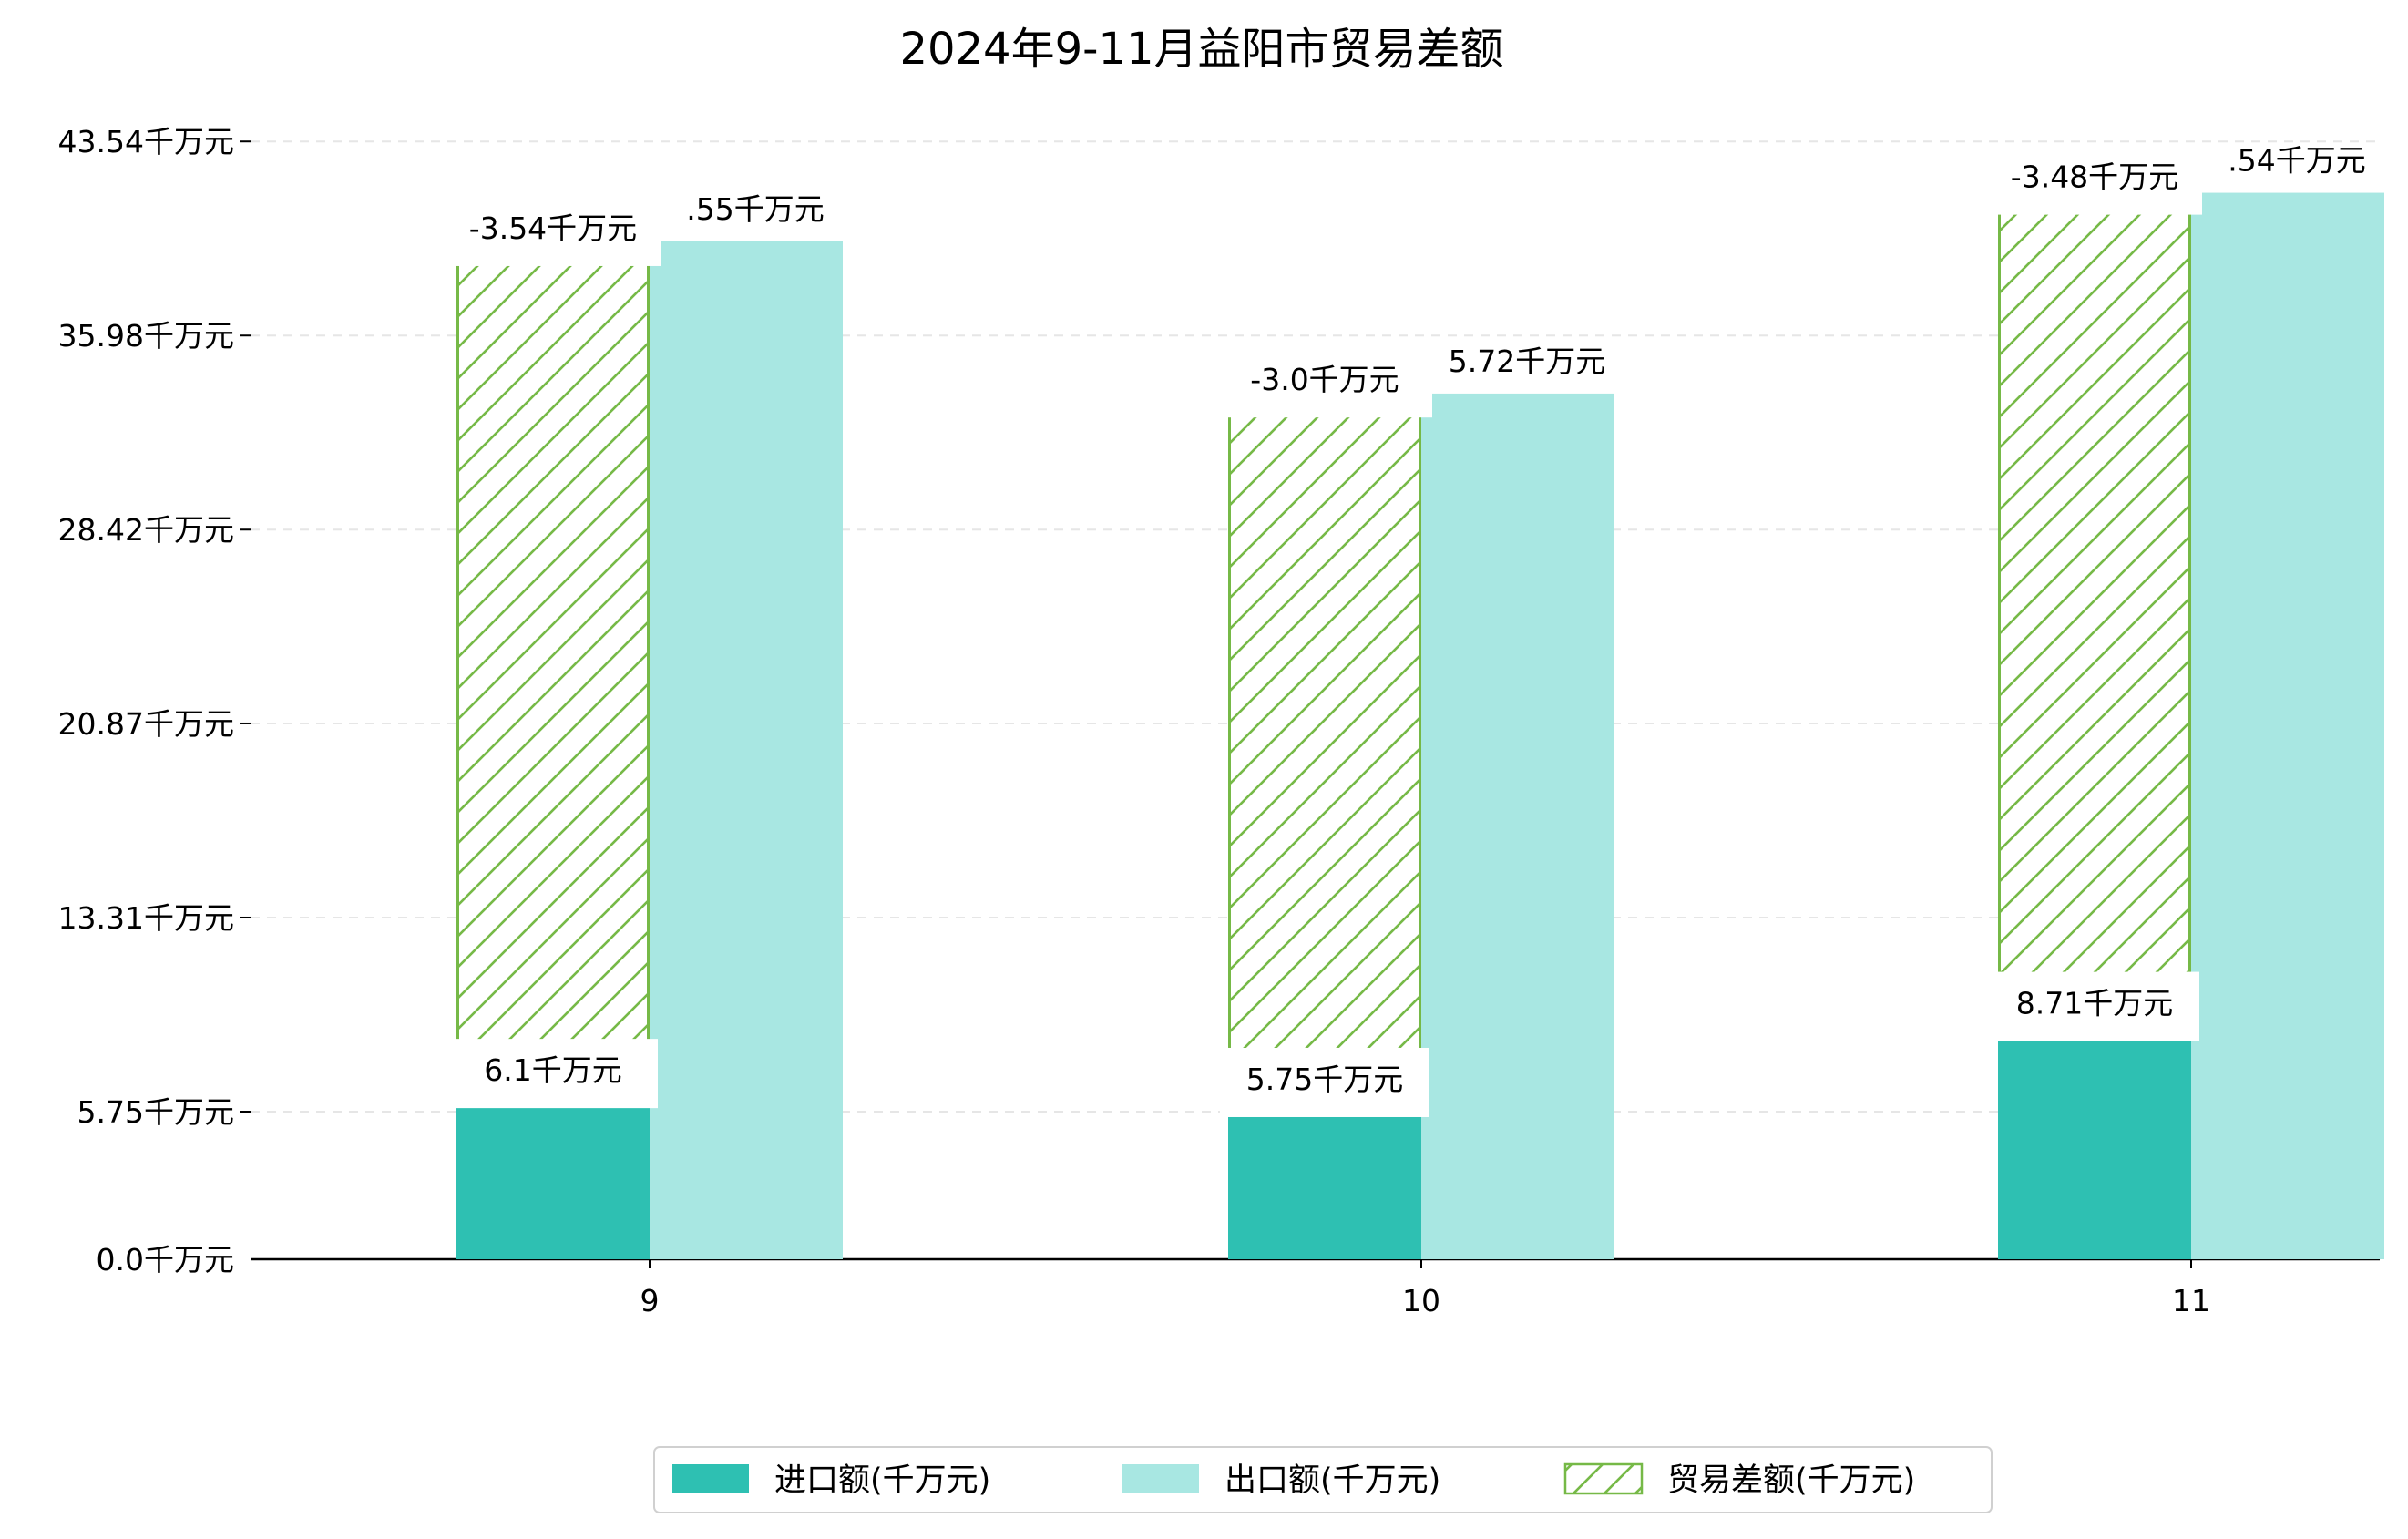  What do you see at coordinates (755, 209) in the screenshot?
I see `export-value-label: .55千万元` at bounding box center [755, 209].